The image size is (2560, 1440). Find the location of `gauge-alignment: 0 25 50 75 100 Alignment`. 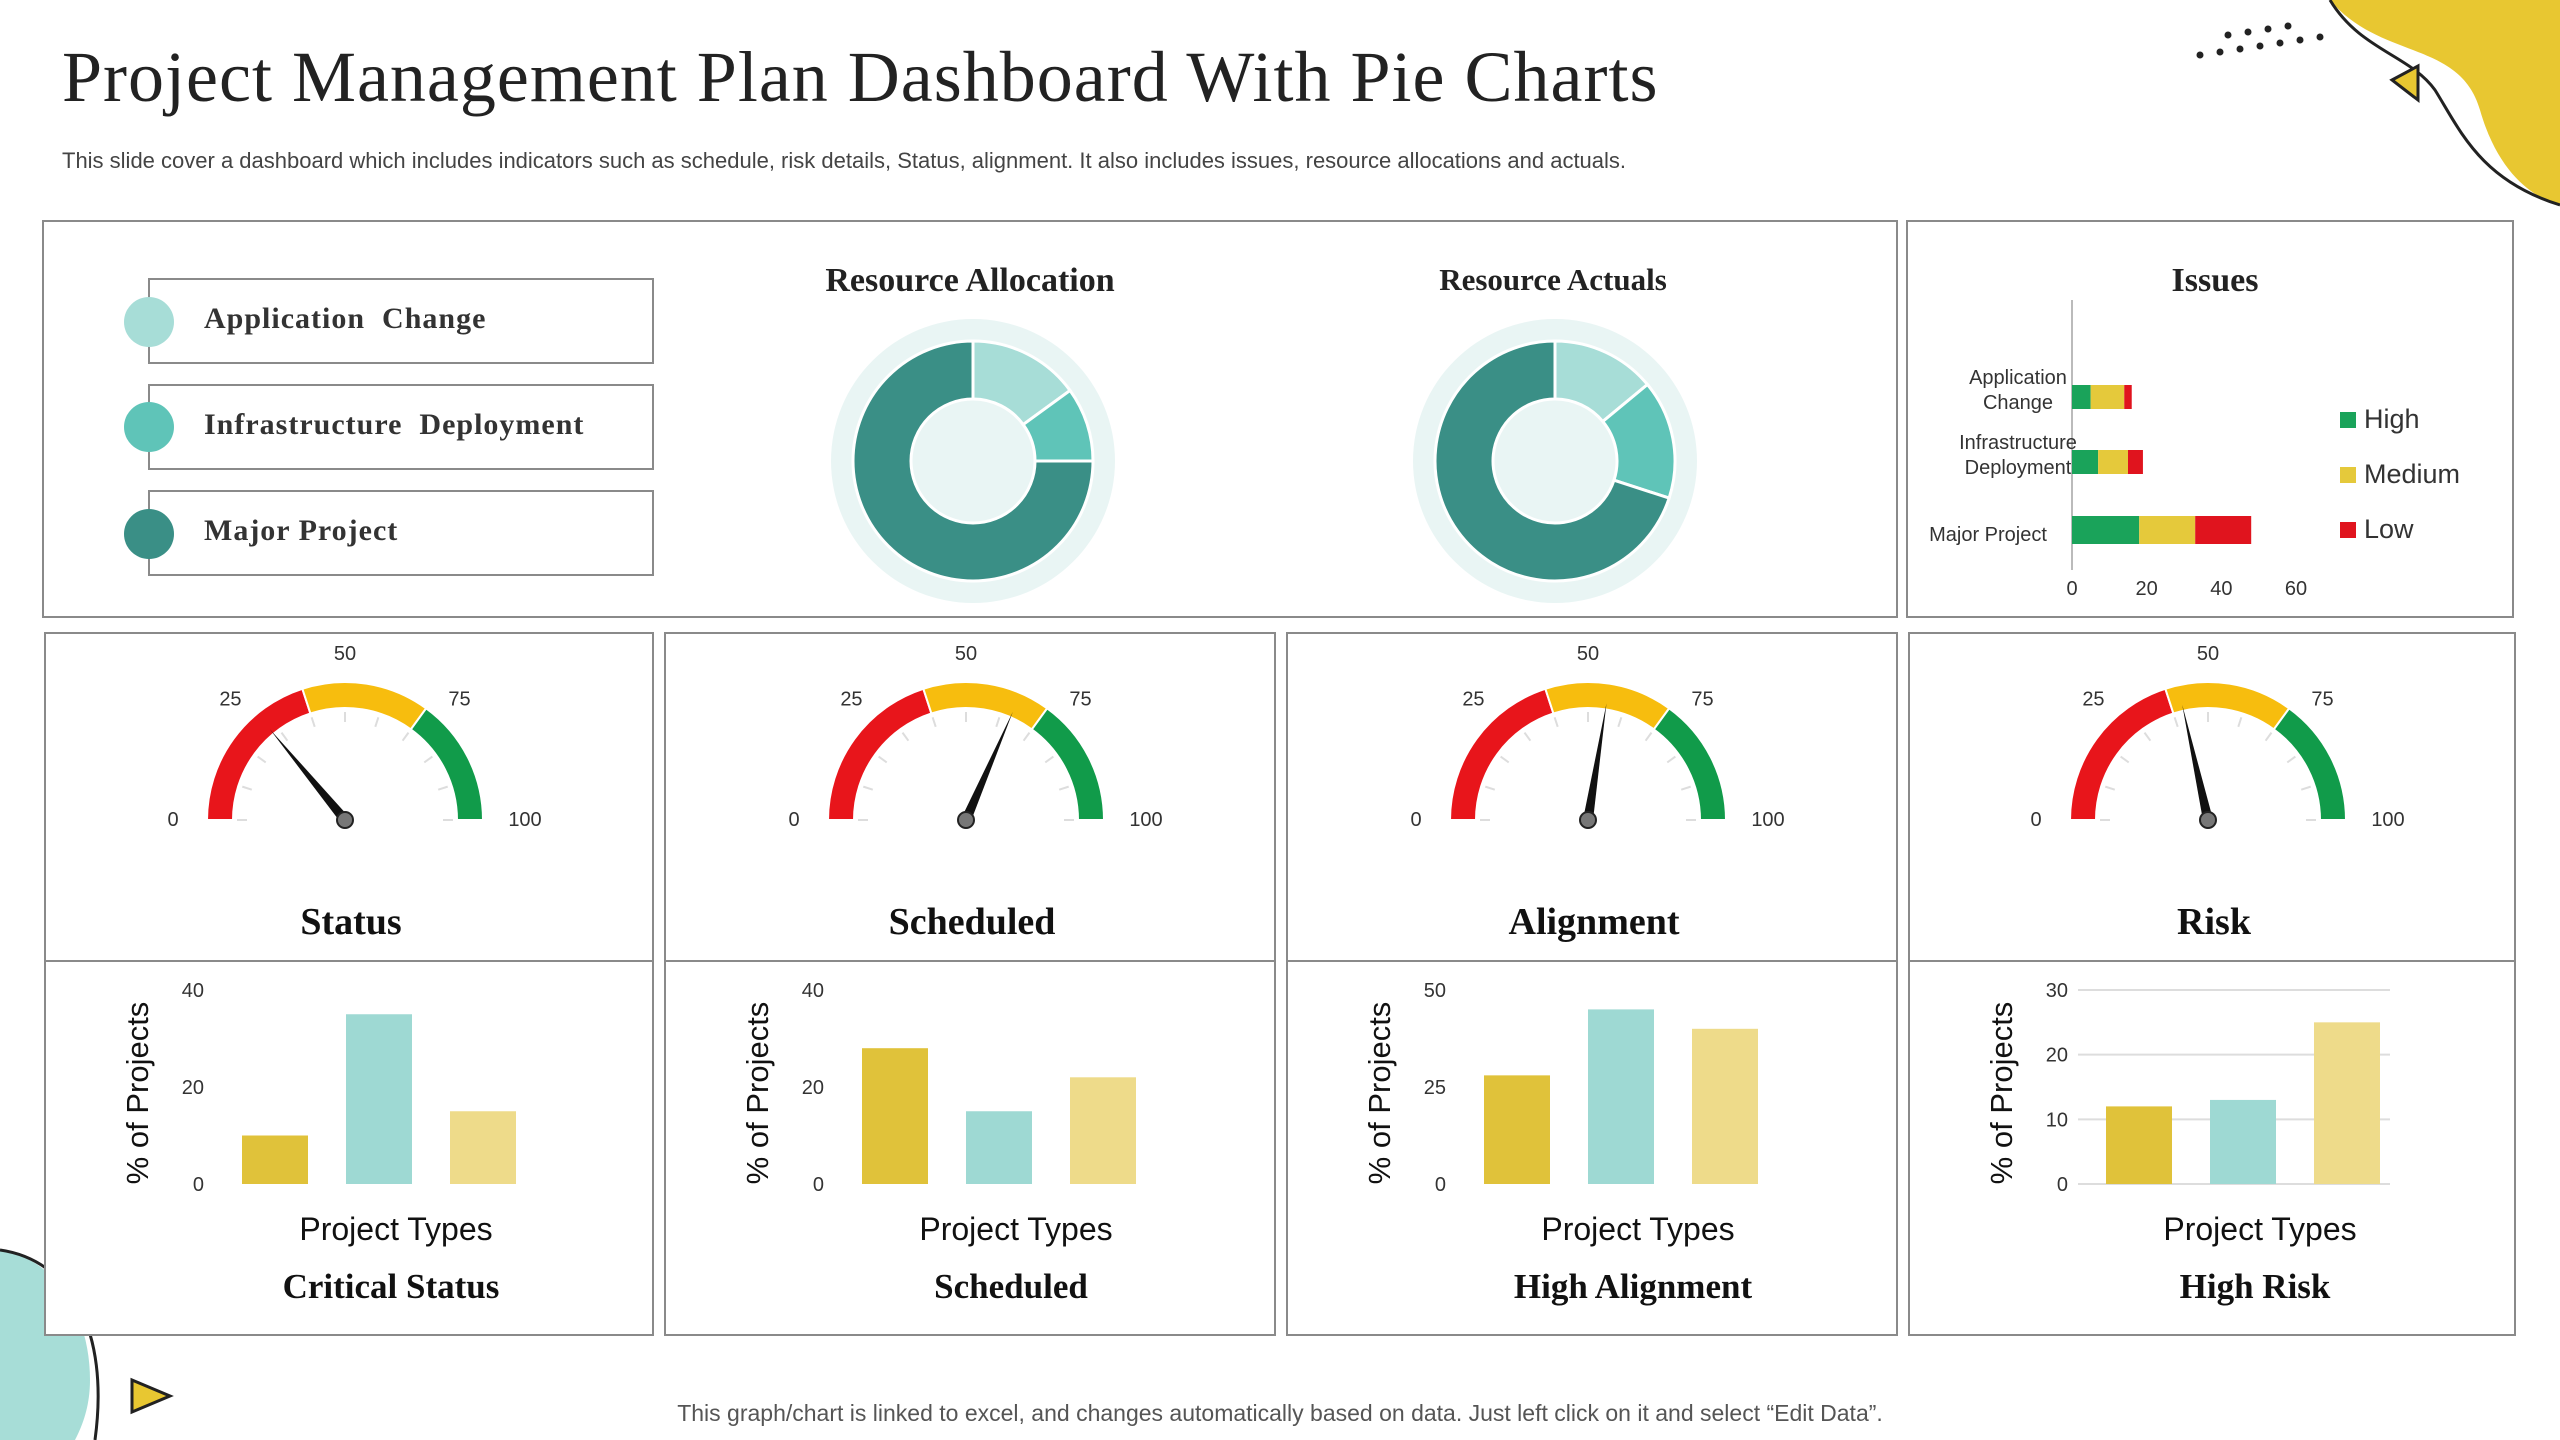

gauge-alignment: 0 25 50 75 100 Alignment is located at coordinates (1597, 793).